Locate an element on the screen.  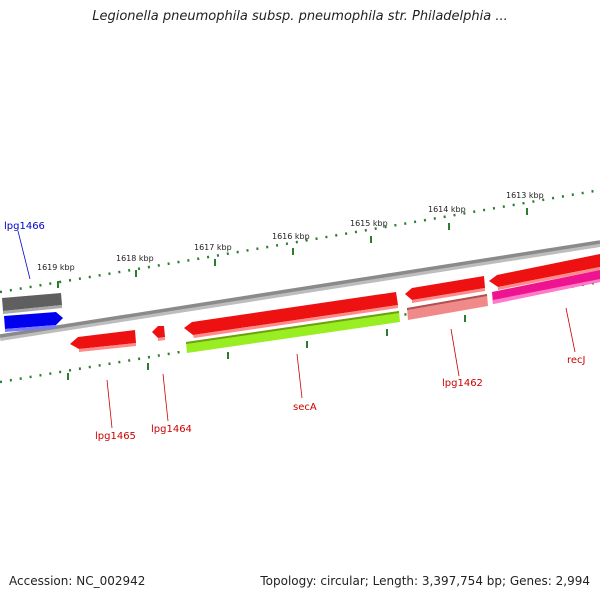
tick-label-1617: 1617 kbp is located at coordinates (213, 247).